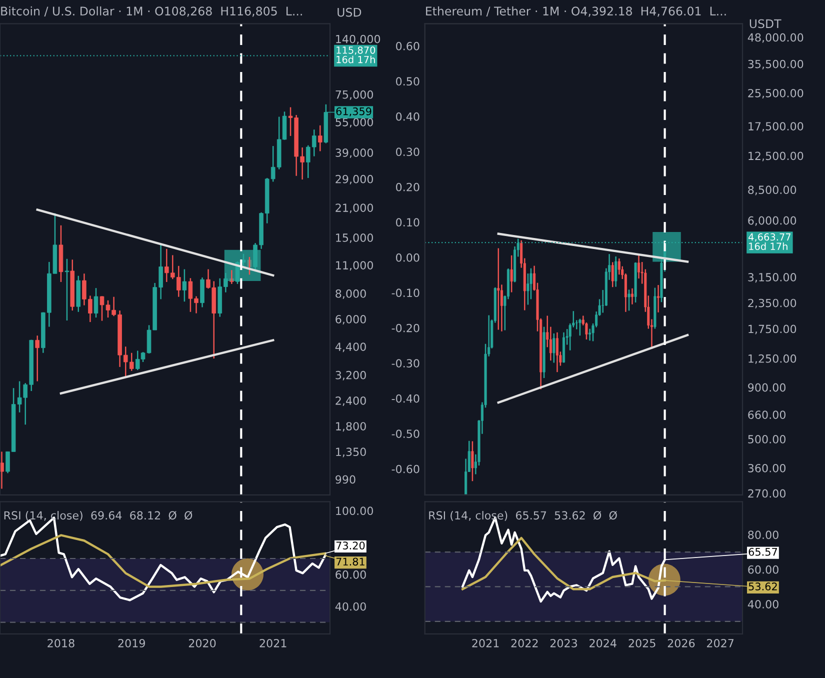  Describe the element at coordinates (767, 493) in the screenshot. I see `y-tick-label: 270.00` at that location.